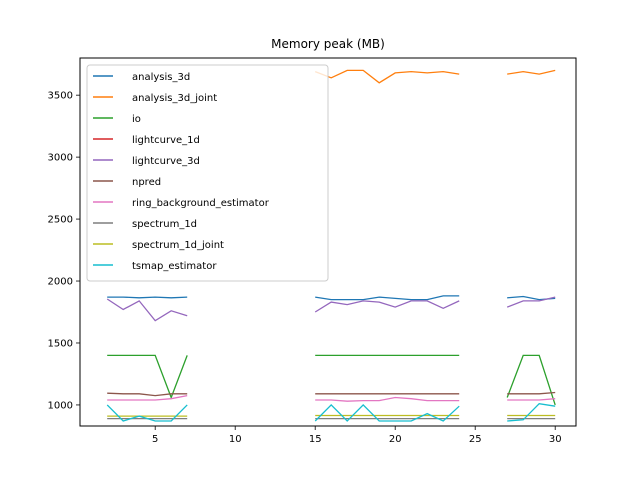 The image size is (640, 480). What do you see at coordinates (60, 220) in the screenshot?
I see `y-tick-label: 2500` at bounding box center [60, 220].